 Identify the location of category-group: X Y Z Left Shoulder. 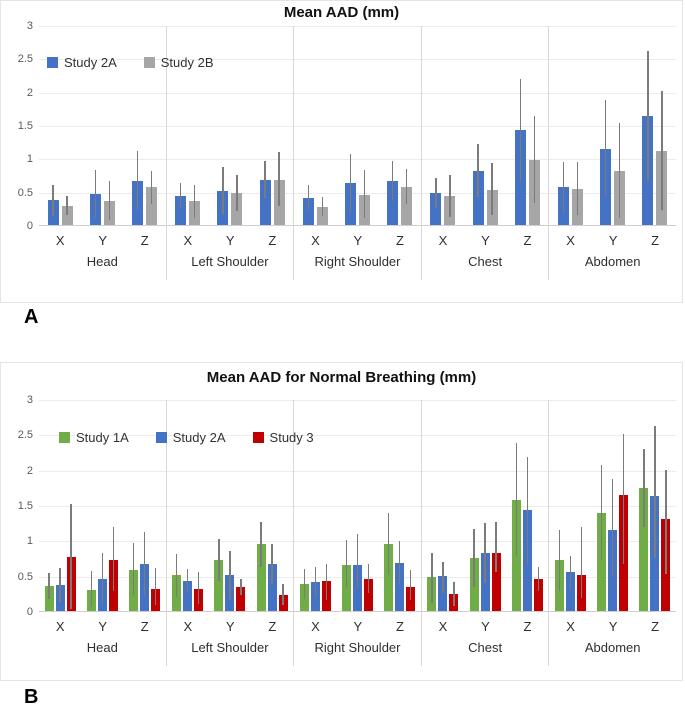
(230, 153).